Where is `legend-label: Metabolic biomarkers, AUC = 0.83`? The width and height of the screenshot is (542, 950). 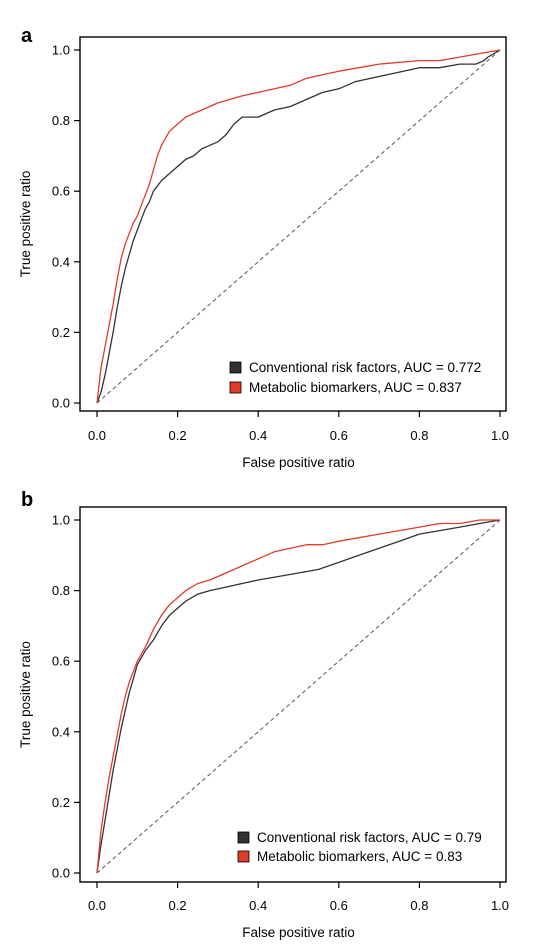
legend-label: Metabolic biomarkers, AUC = 0.83 is located at coordinates (359, 856).